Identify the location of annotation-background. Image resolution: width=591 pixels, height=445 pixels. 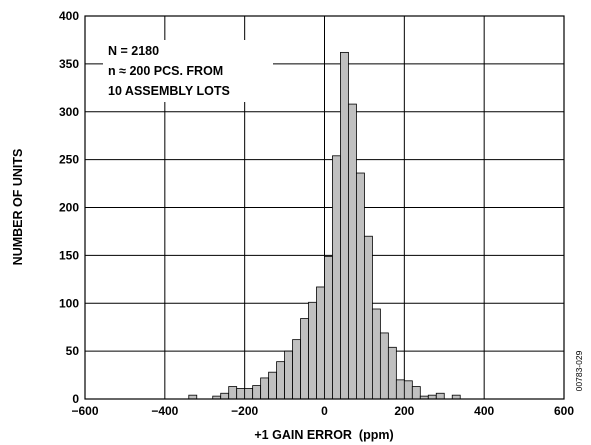
(188, 71).